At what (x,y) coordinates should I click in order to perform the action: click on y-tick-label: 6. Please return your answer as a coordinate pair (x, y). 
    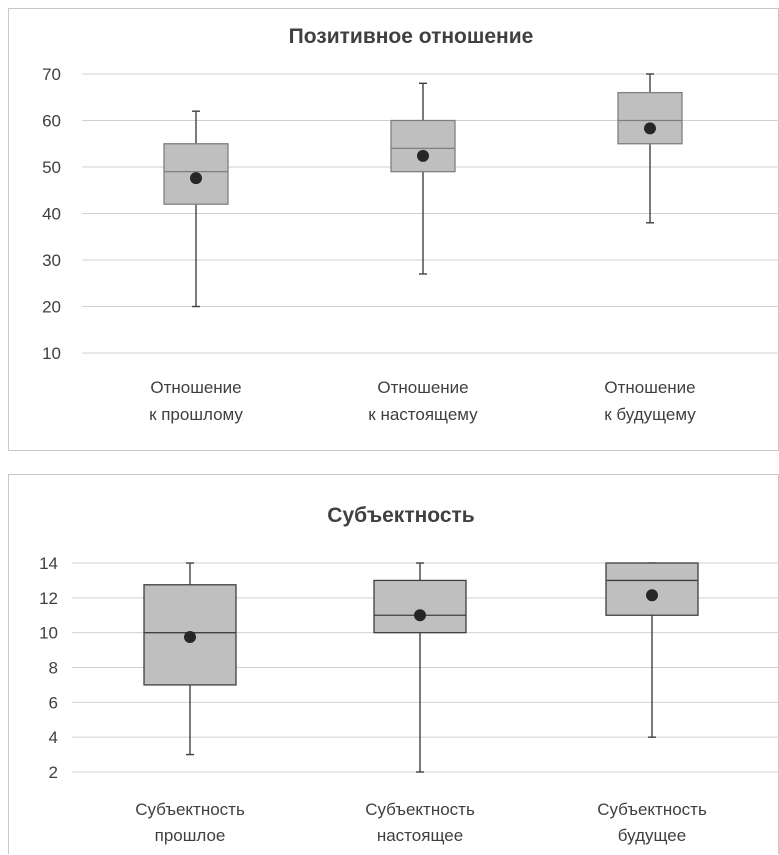
    Looking at the image, I should click on (53, 702).